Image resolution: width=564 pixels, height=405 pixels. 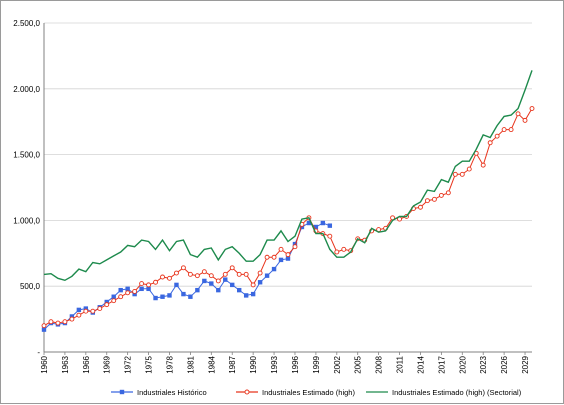 I want to click on legend-label-industriales-estimado-high-sectorial: Industriales Estimado (high) (Sectorial), so click(x=457, y=392).